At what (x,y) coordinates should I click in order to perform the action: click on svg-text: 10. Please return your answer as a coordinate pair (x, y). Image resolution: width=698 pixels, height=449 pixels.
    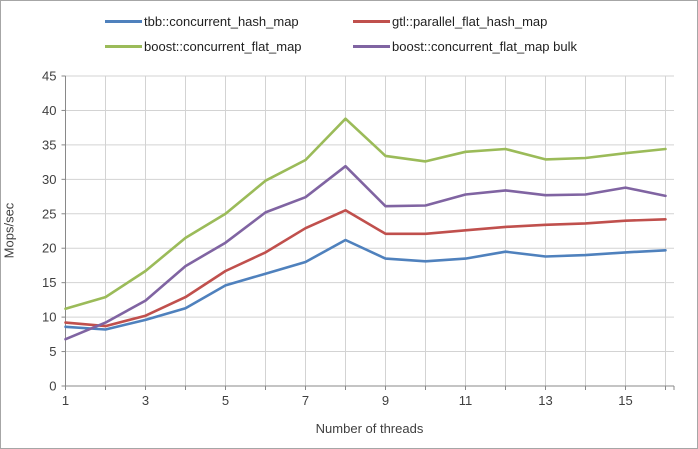
    Looking at the image, I should click on (49, 317).